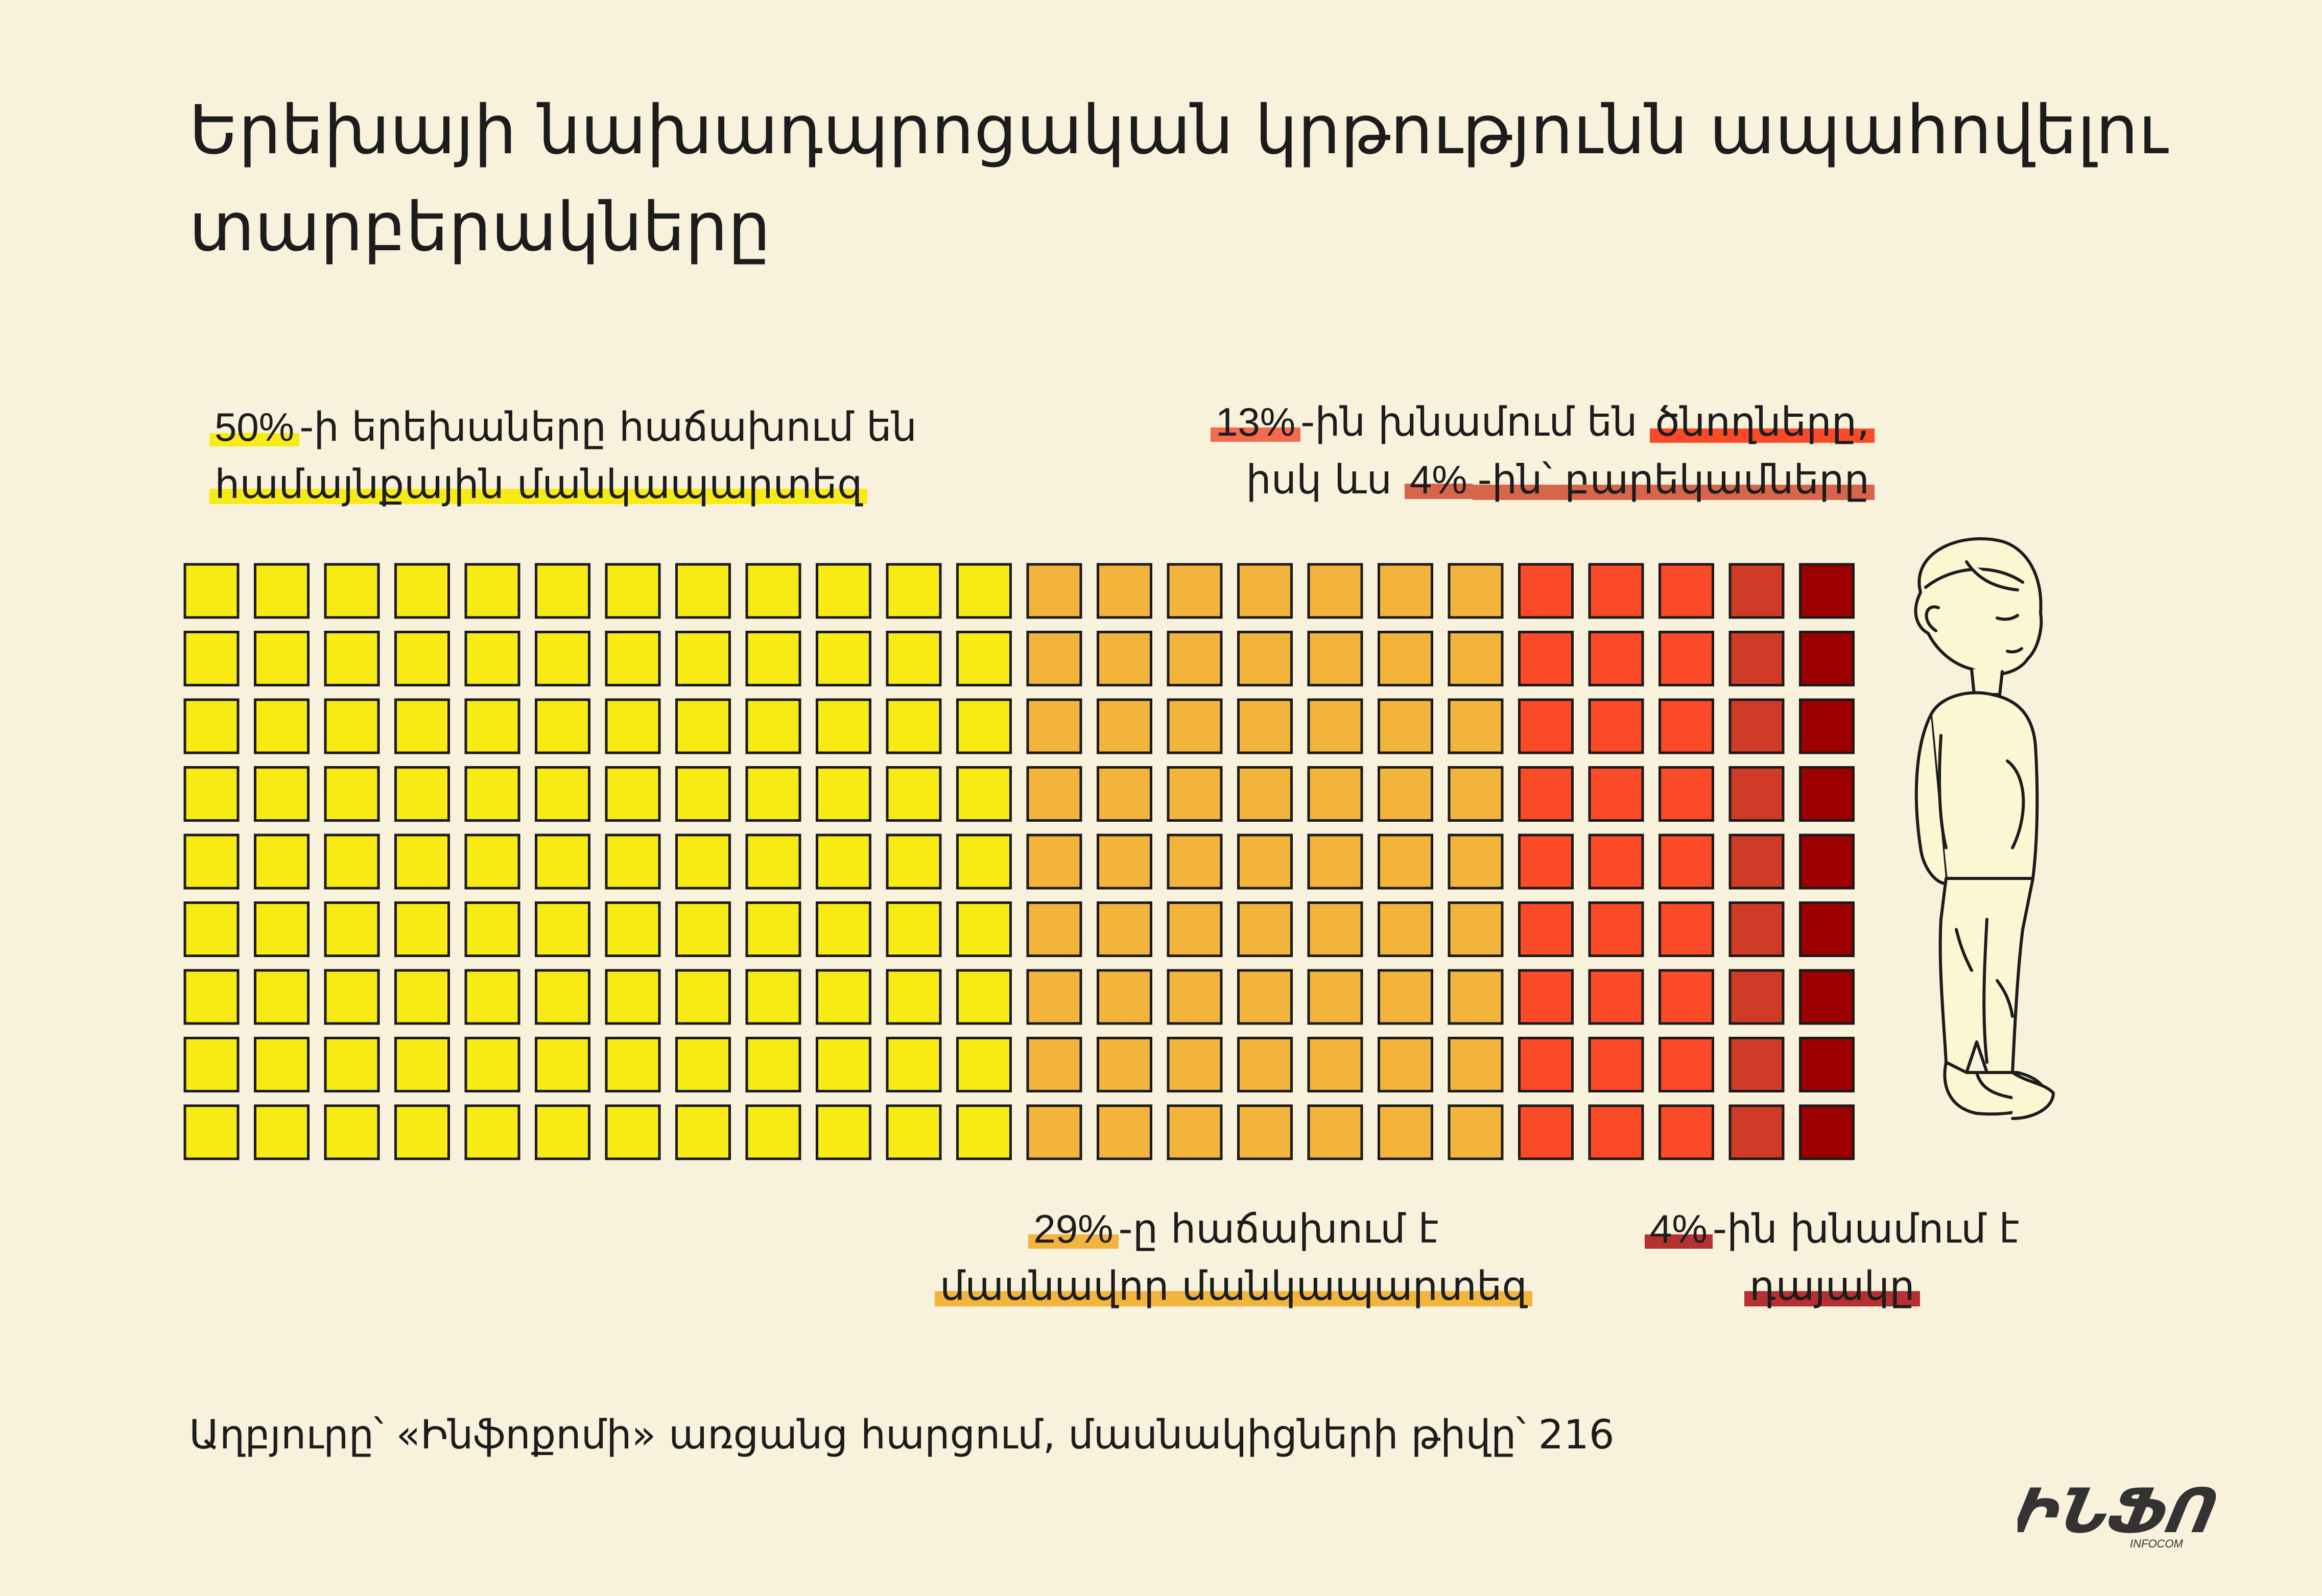  What do you see at coordinates (1543, 422) in the screenshot?
I see `label-parents-line1: 13% -ին խնամում են ծնողները,` at bounding box center [1543, 422].